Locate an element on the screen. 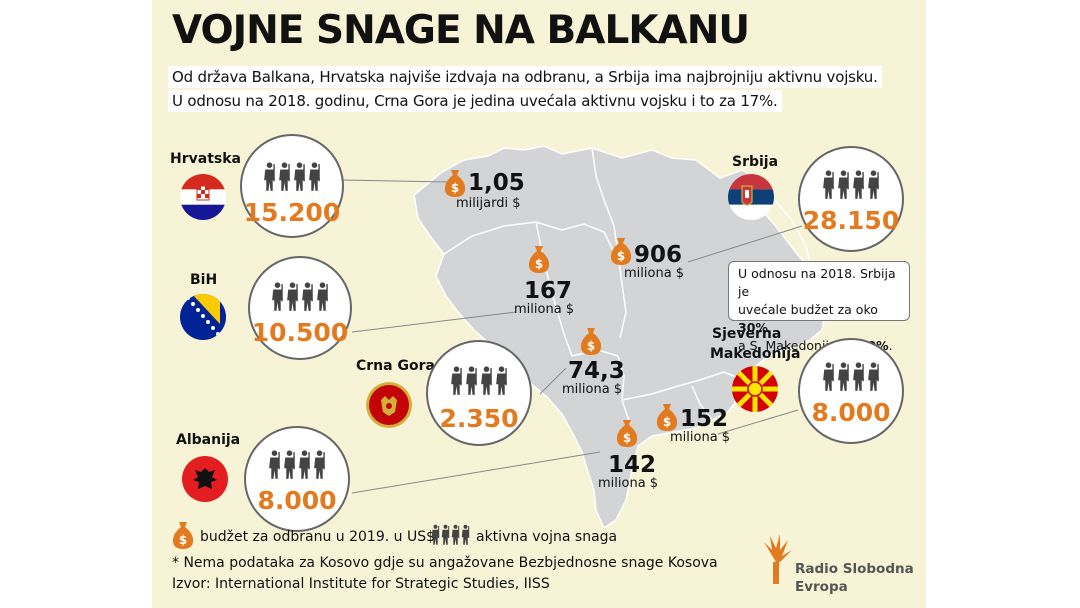  army-circle-crna-gora: 2.350 is located at coordinates (479, 393).